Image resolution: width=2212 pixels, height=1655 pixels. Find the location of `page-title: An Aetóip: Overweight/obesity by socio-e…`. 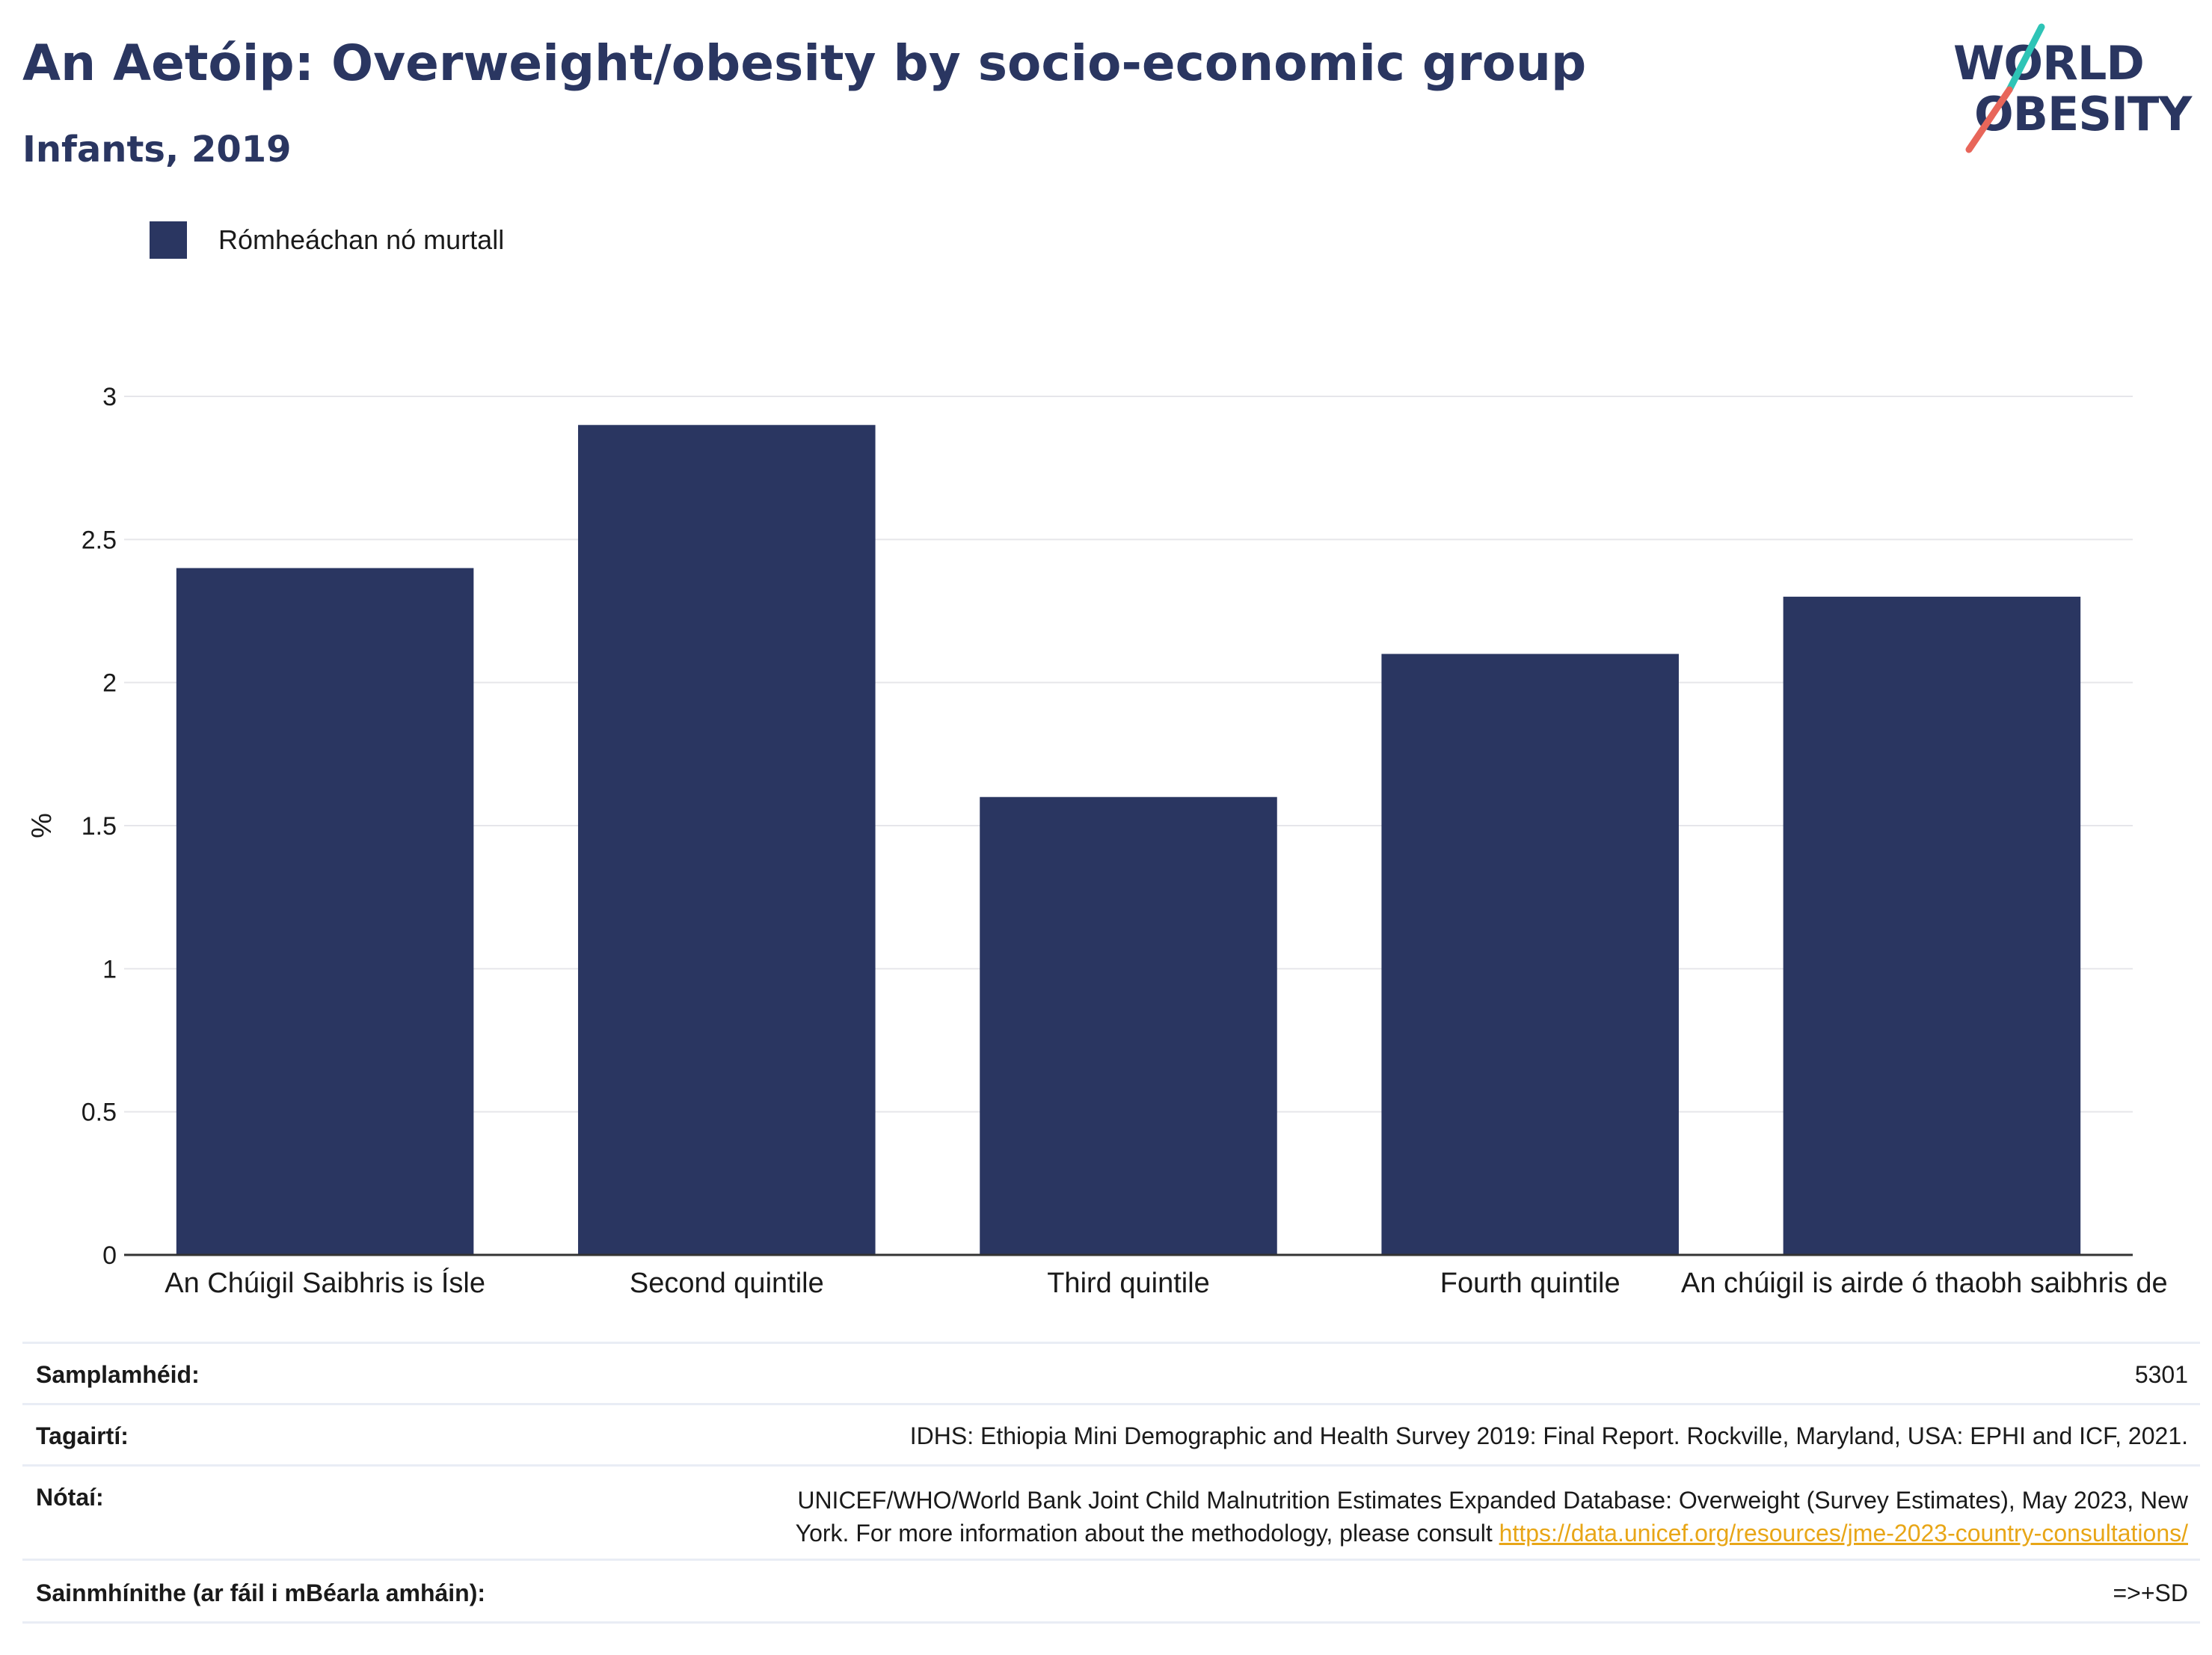

page-title: An Aetóip: Overweight/obesity by socio-e… is located at coordinates (804, 63).